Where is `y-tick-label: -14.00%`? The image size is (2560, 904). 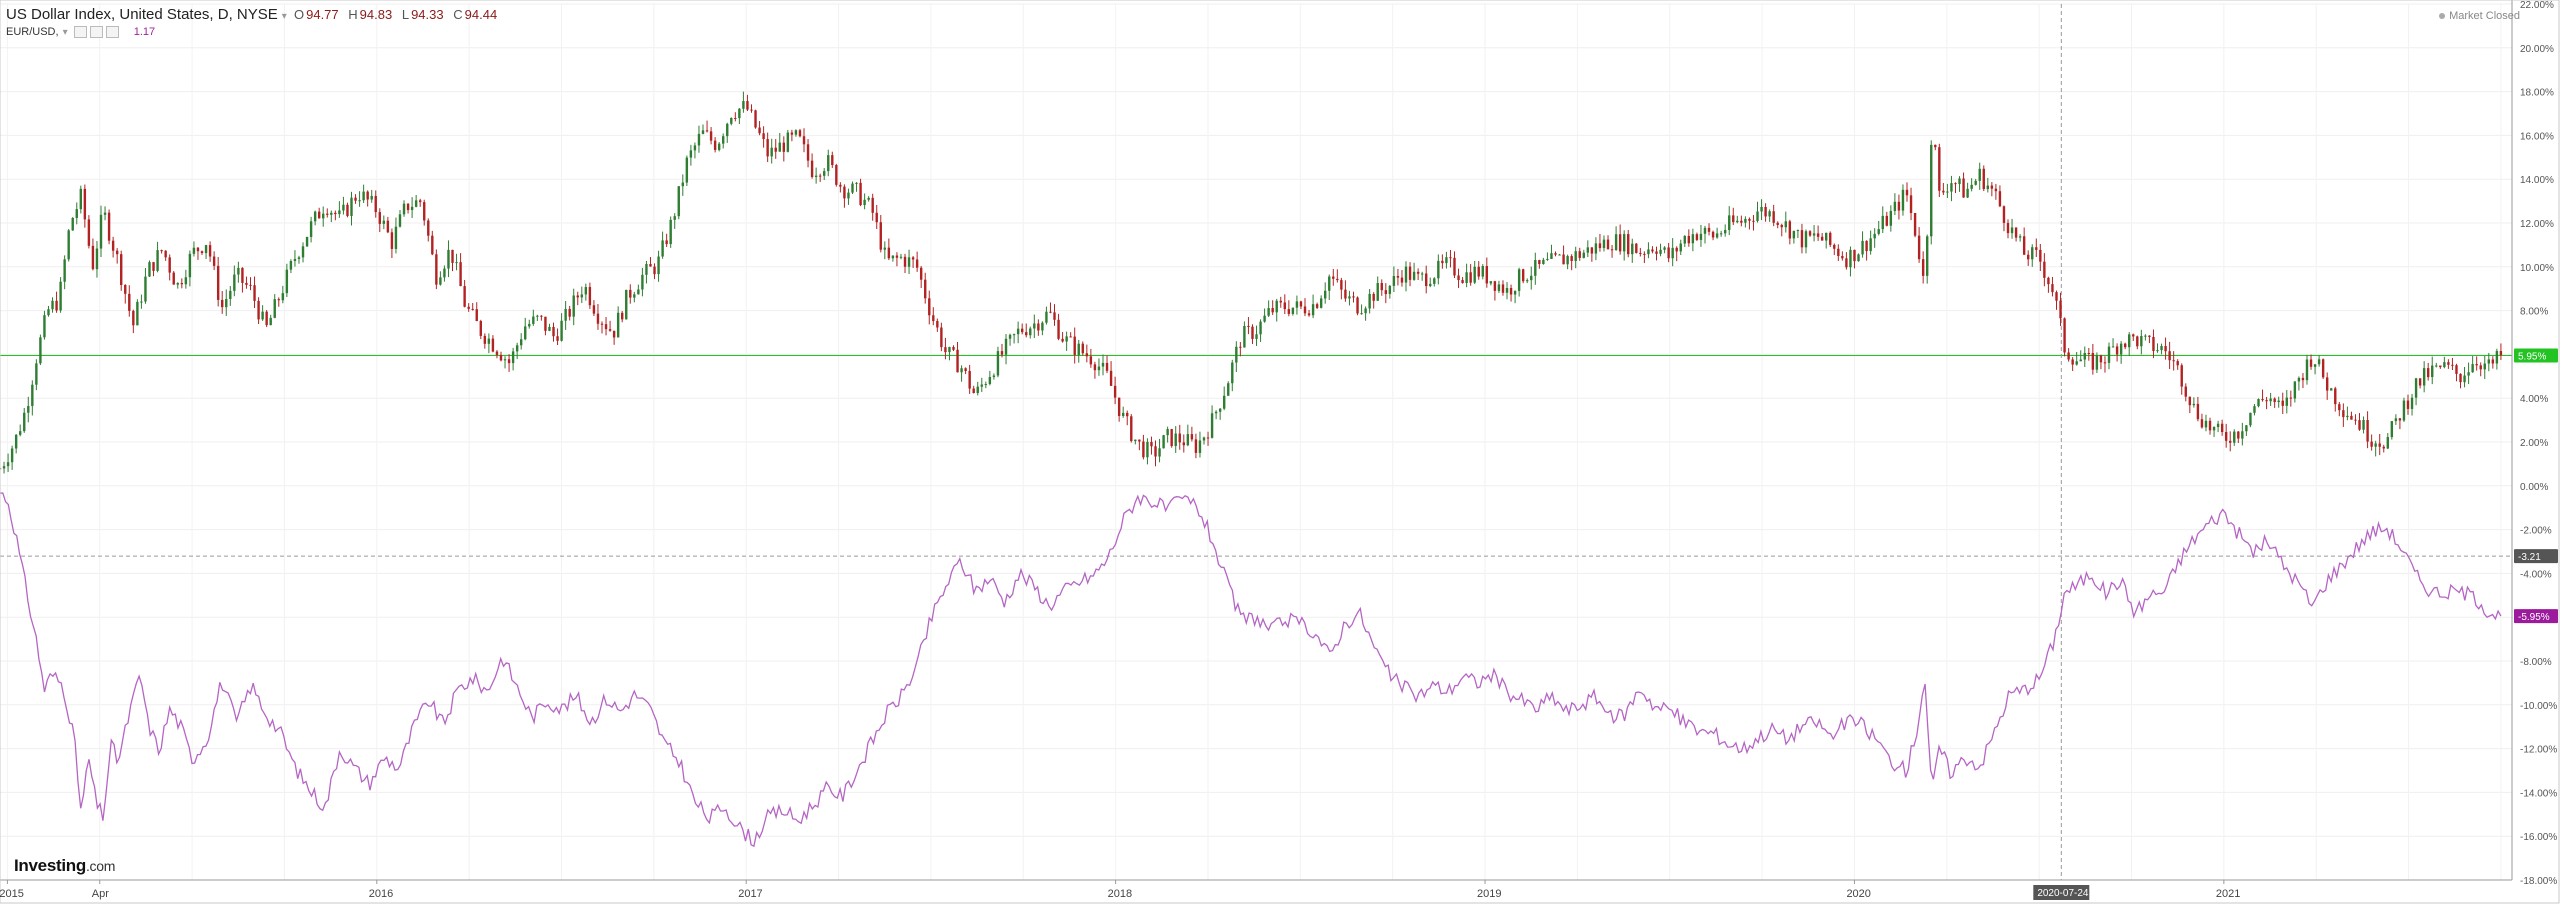
y-tick-label: -14.00% is located at coordinates (2538, 793).